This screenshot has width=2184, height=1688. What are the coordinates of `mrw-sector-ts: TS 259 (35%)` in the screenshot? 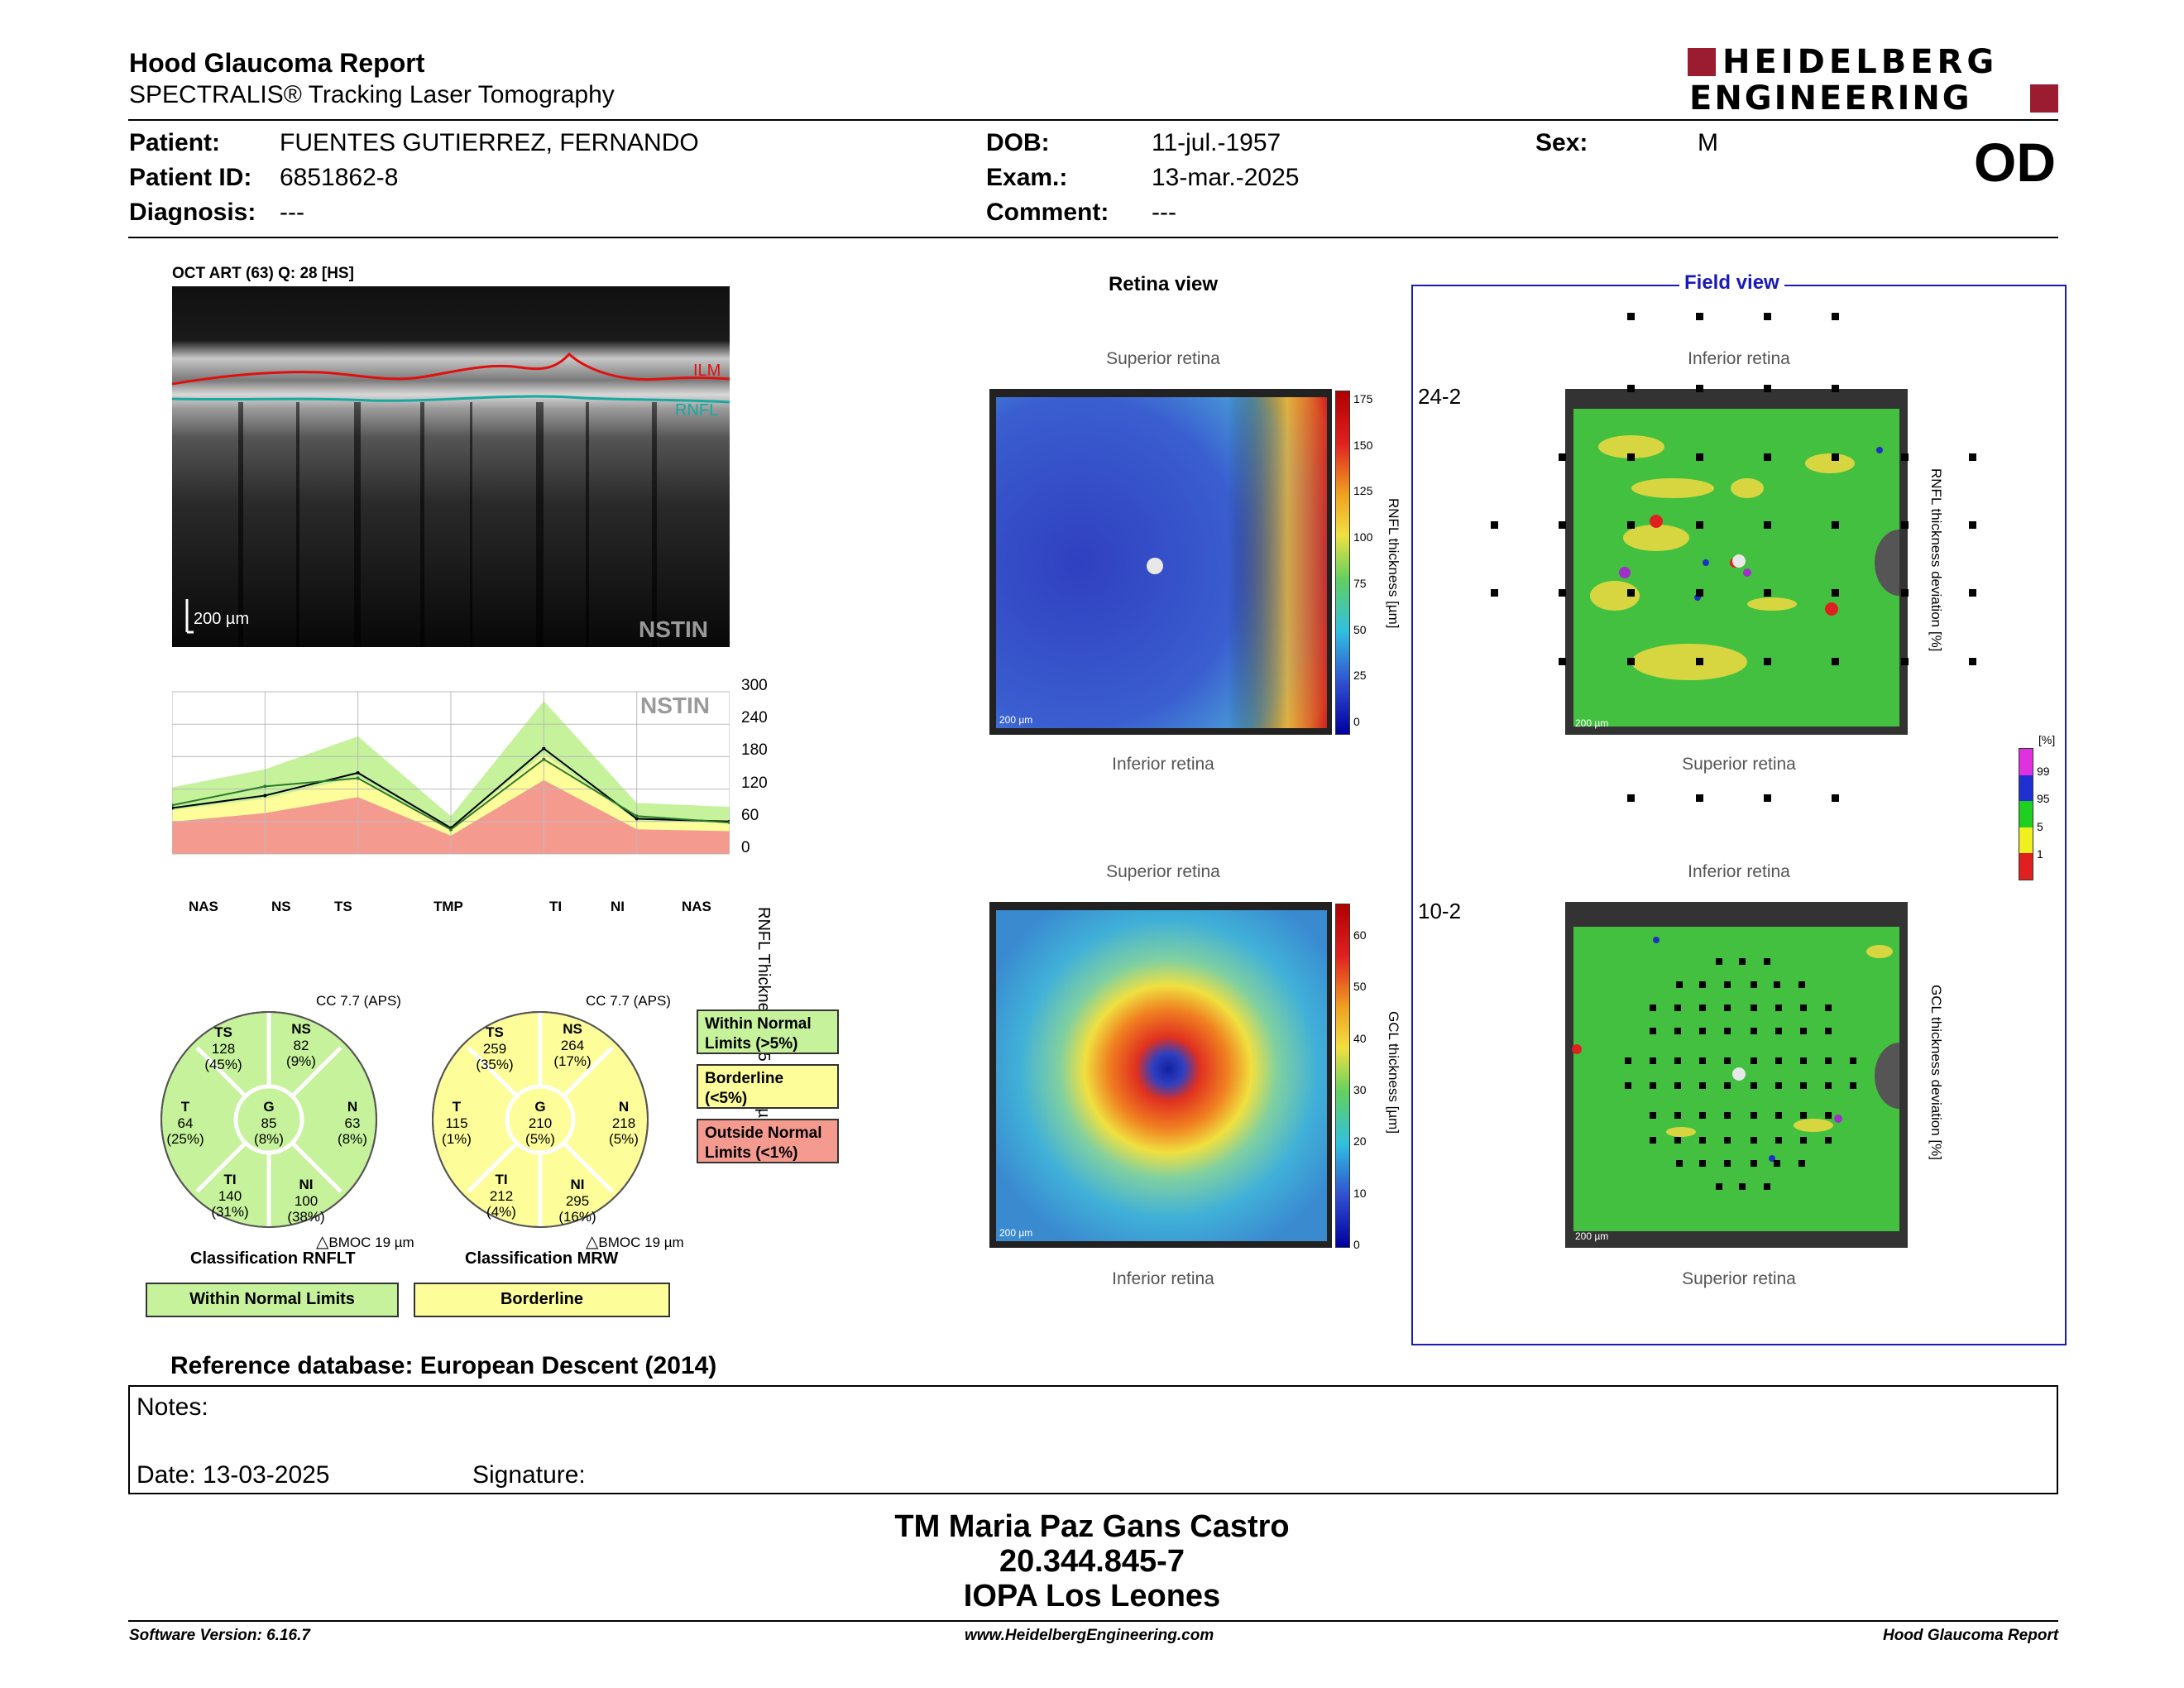 It's located at (495, 1048).